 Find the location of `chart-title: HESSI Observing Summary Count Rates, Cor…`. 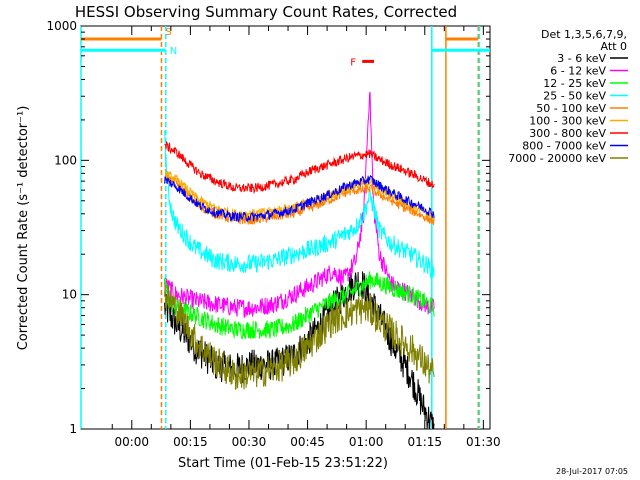

chart-title: HESSI Observing Summary Count Rates, Cor… is located at coordinates (266, 12).